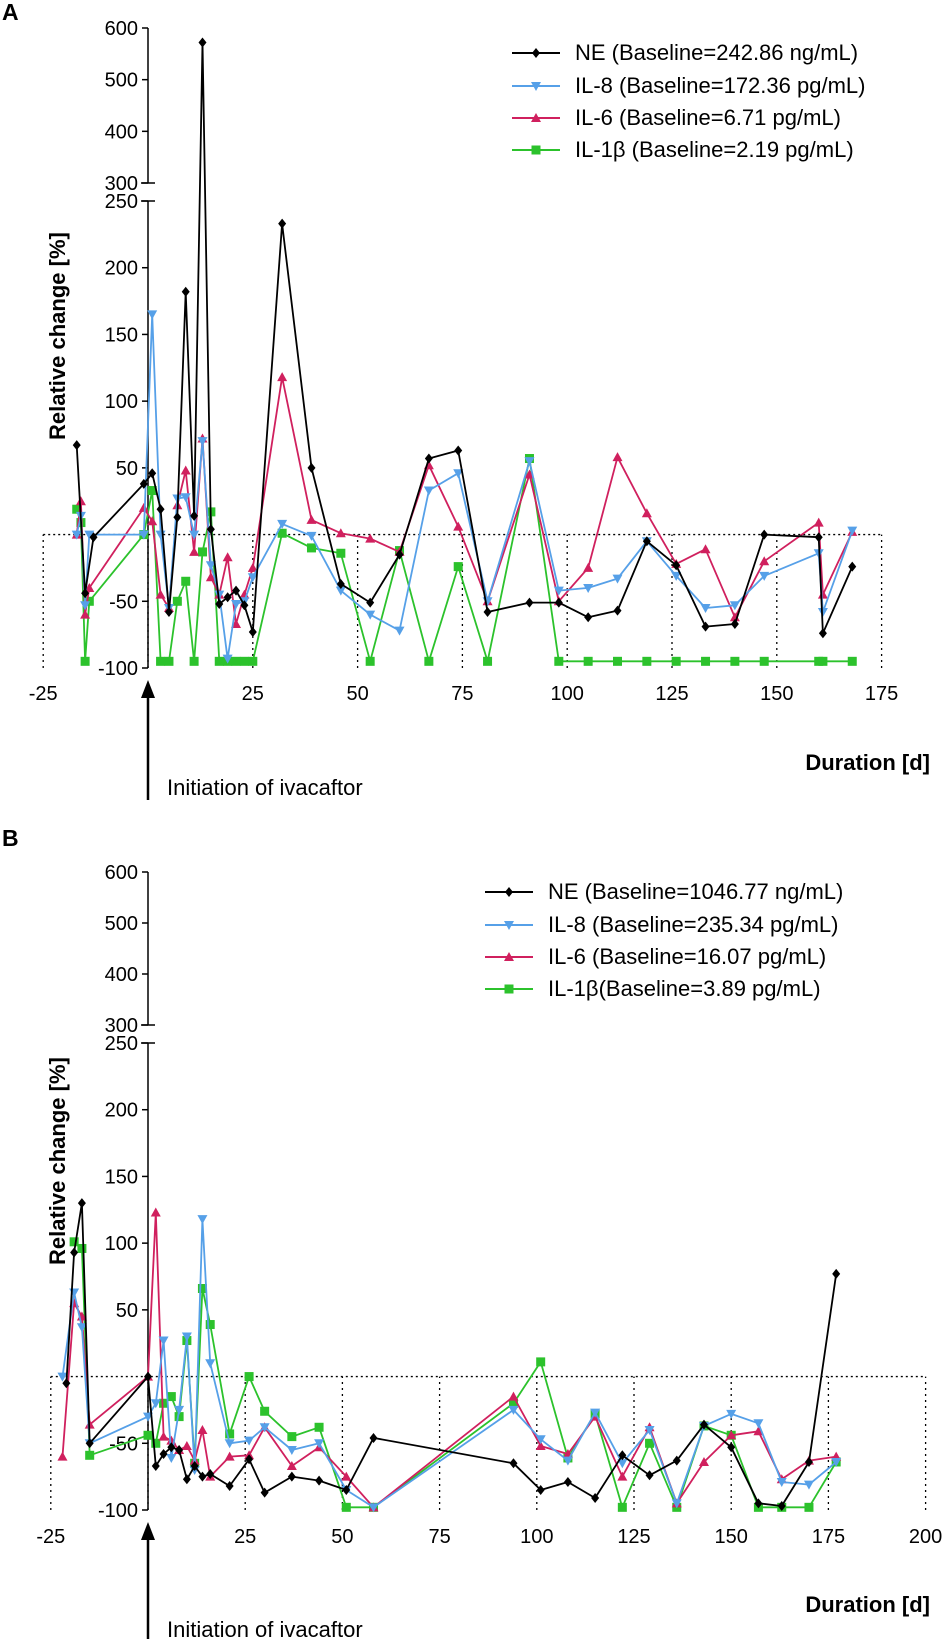  Describe the element at coordinates (121, 81) in the screenshot. I see `y-tick-label: 500` at that location.